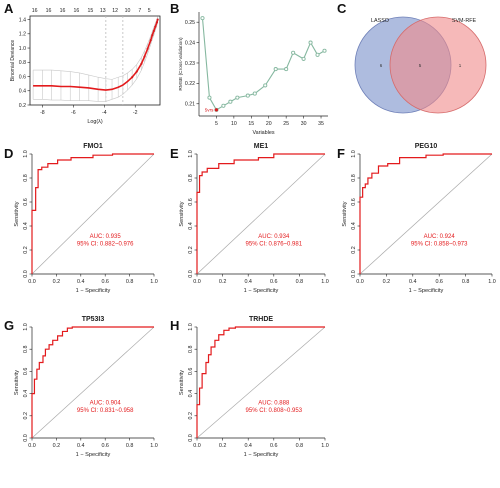 The width and height of the screenshot is (500, 488). I want to click on panel-c: LASSO SVM-RFE 6 5 1, so click(420, 65).